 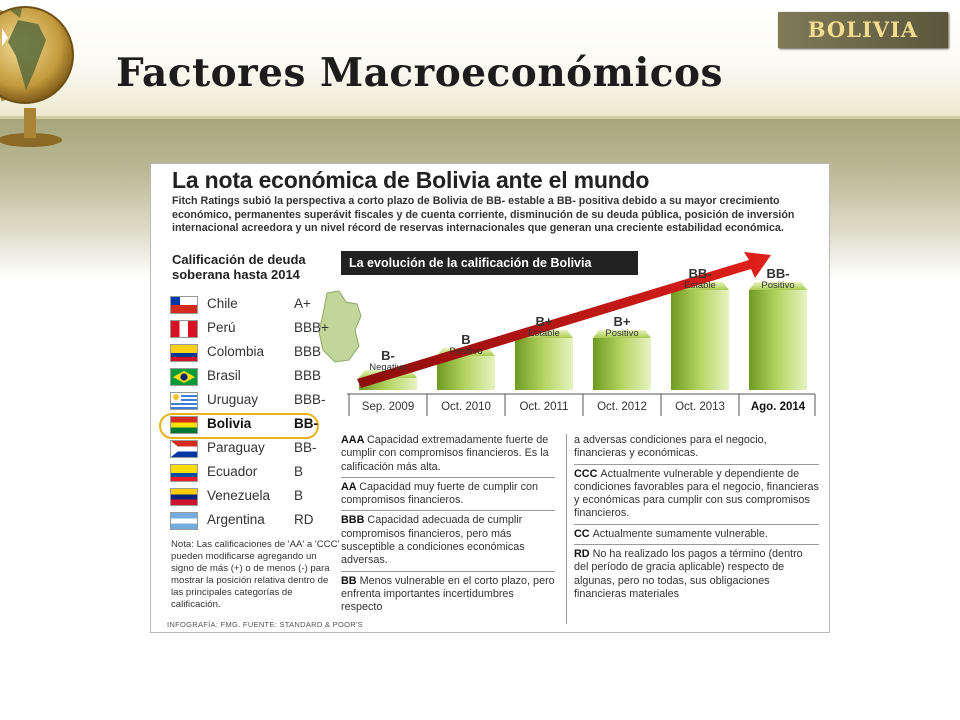 What do you see at coordinates (233, 399) in the screenshot?
I see `country-name: Uruguay` at bounding box center [233, 399].